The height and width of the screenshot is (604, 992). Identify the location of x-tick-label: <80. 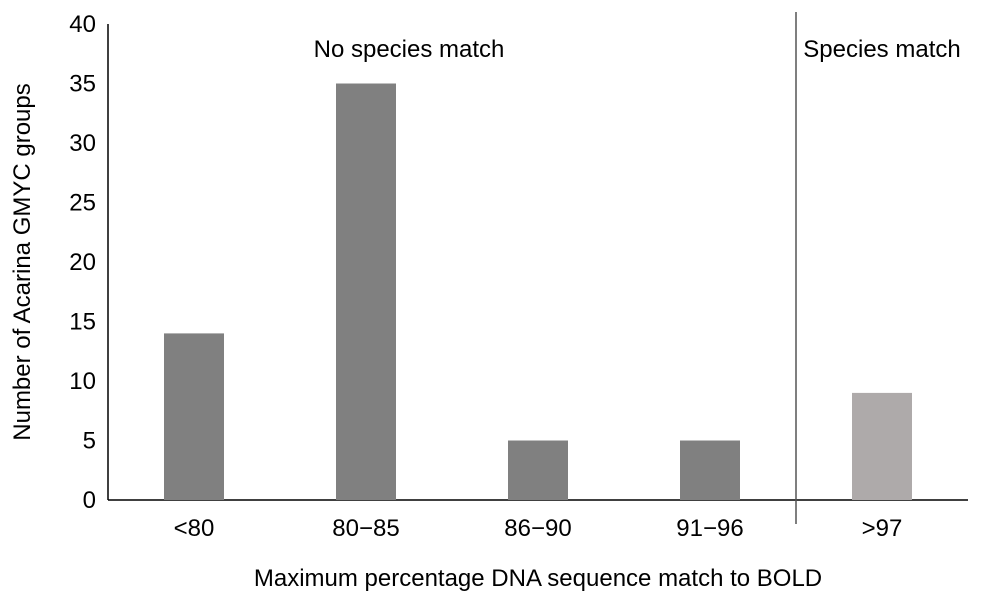
(194, 528).